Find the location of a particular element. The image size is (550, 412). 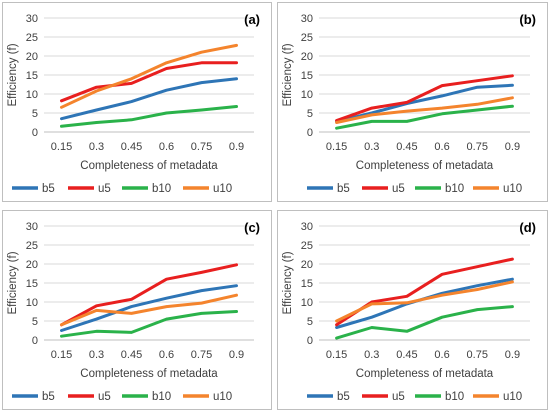

panel-label: (d) is located at coordinates (527, 227).